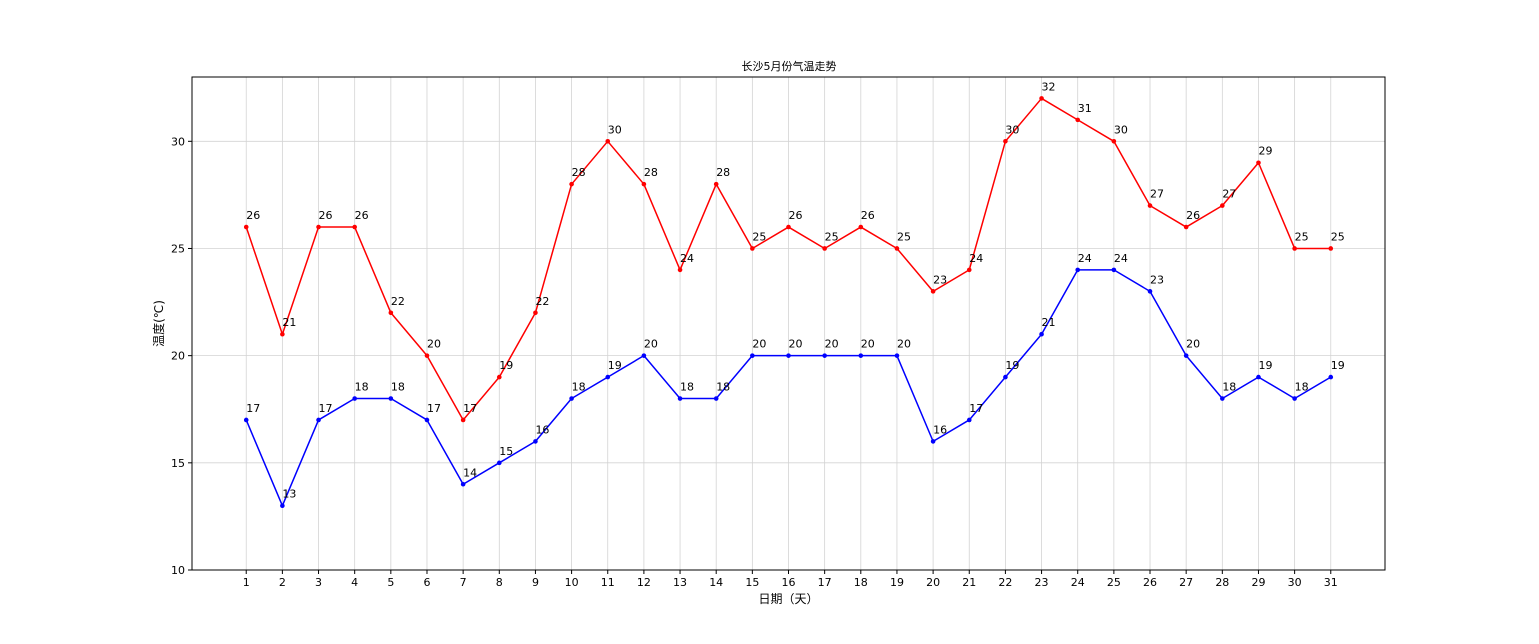 The image size is (1539, 644). I want to click on x-tick-label: 5, so click(390, 582).